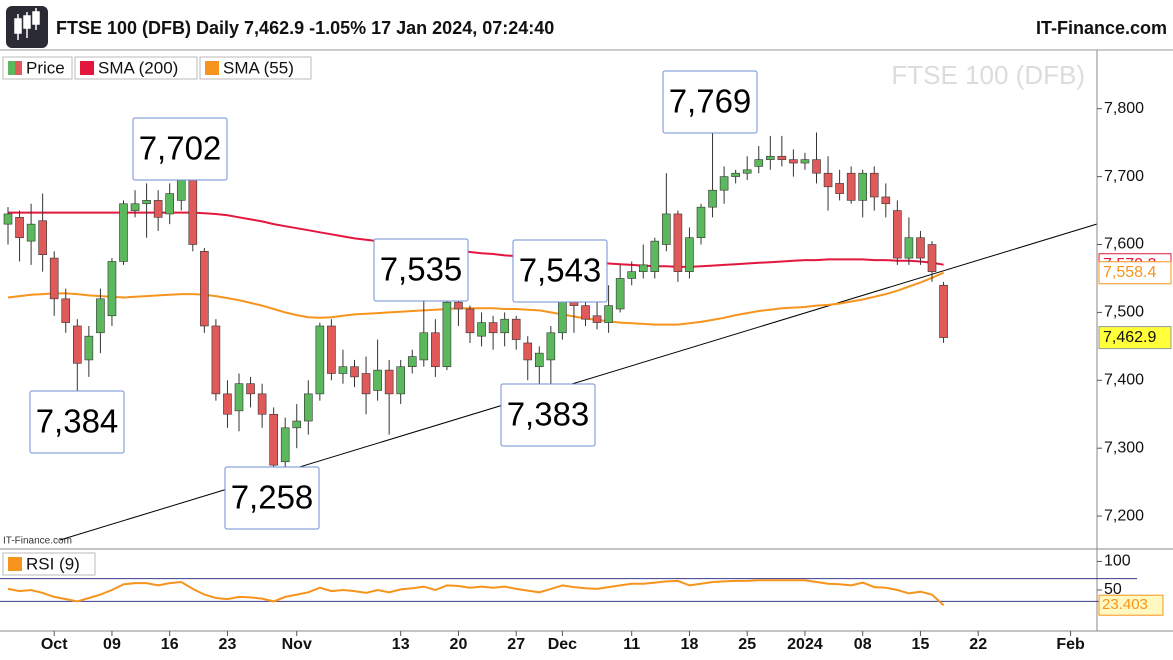  What do you see at coordinates (988, 75) in the screenshot?
I see `watermark: FTSE 100 (DFB)` at bounding box center [988, 75].